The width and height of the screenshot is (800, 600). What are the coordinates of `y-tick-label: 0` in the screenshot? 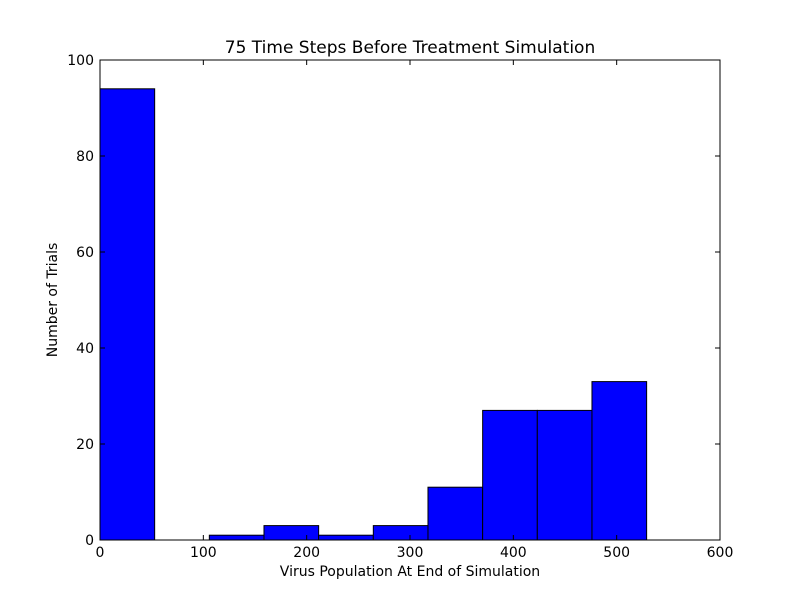 It's located at (89, 541).